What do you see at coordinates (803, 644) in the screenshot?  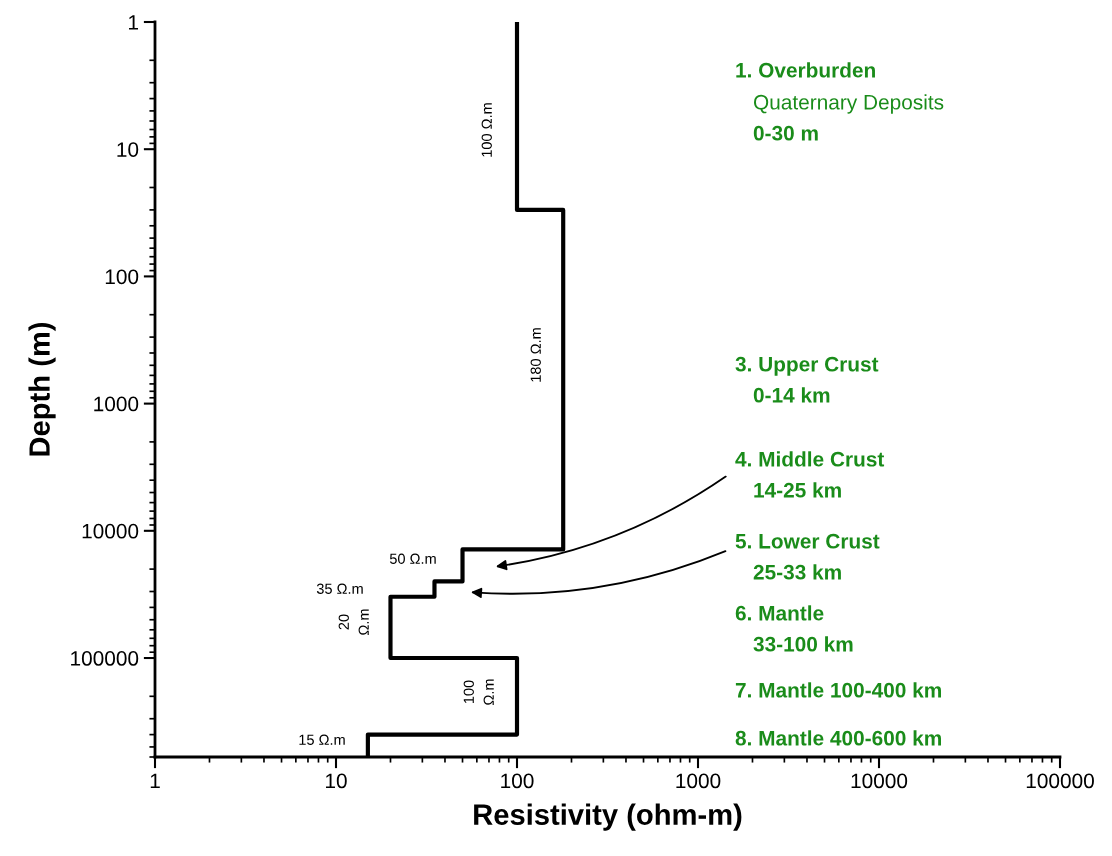 I see `annotation: 33-100 km` at bounding box center [803, 644].